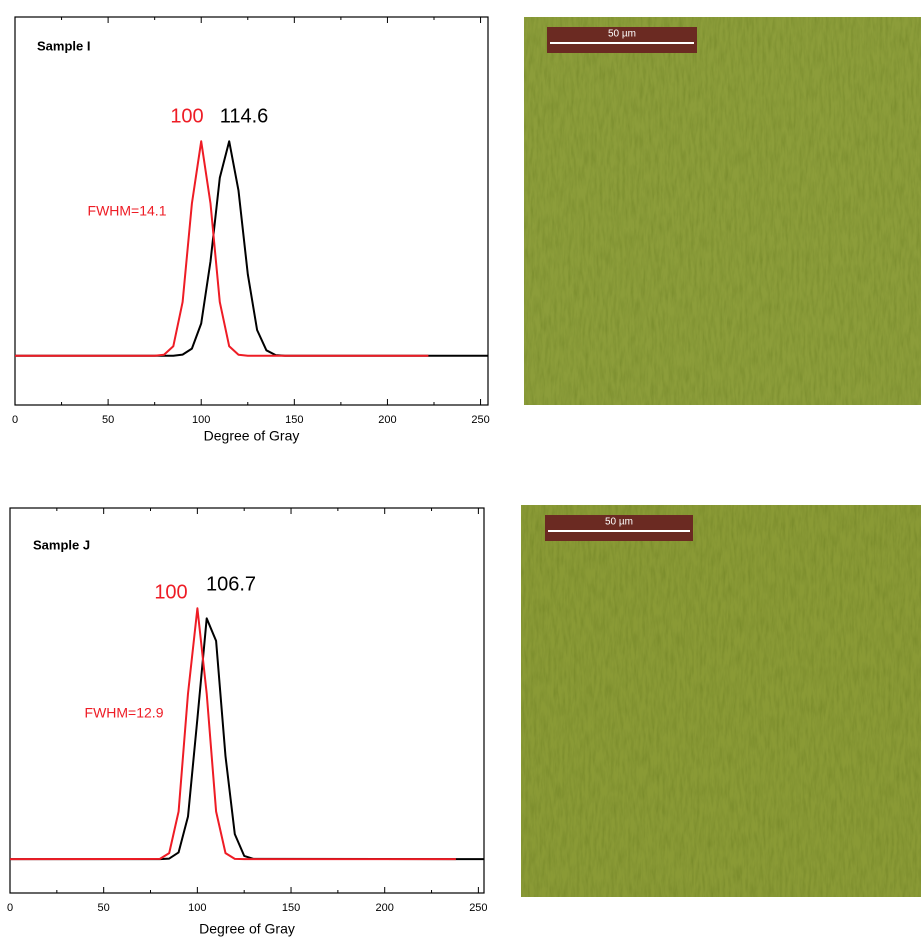 The width and height of the screenshot is (921, 941). Describe the element at coordinates (63, 45) in the screenshot. I see `chart-title: Sample I` at that location.